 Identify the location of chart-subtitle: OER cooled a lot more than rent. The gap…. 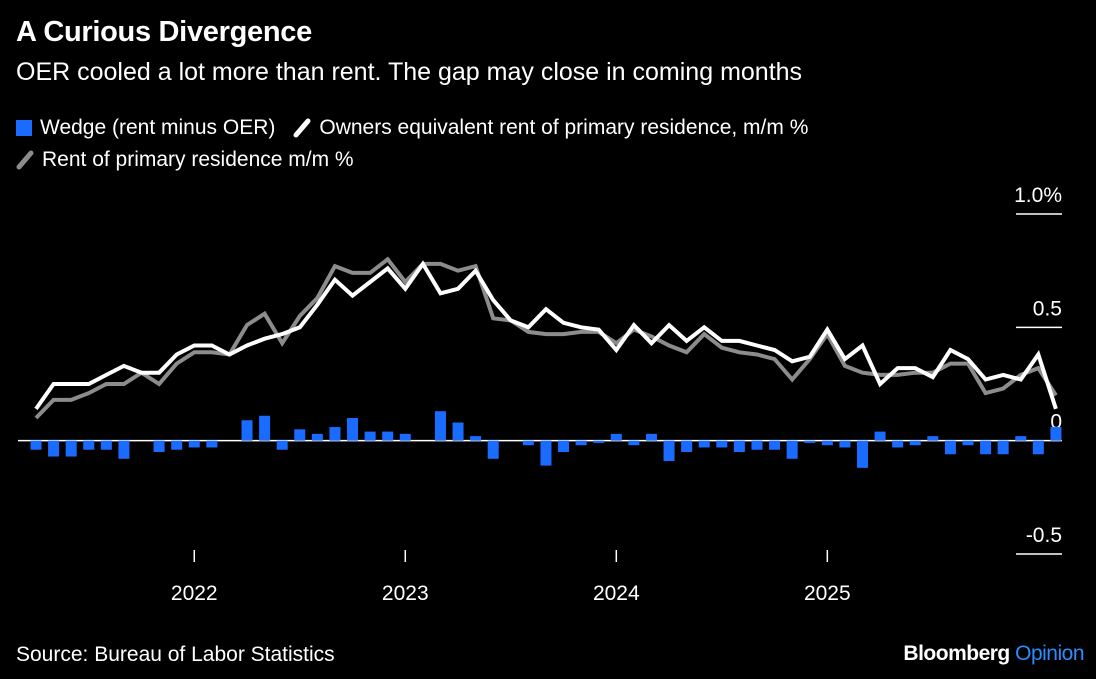
(409, 72).